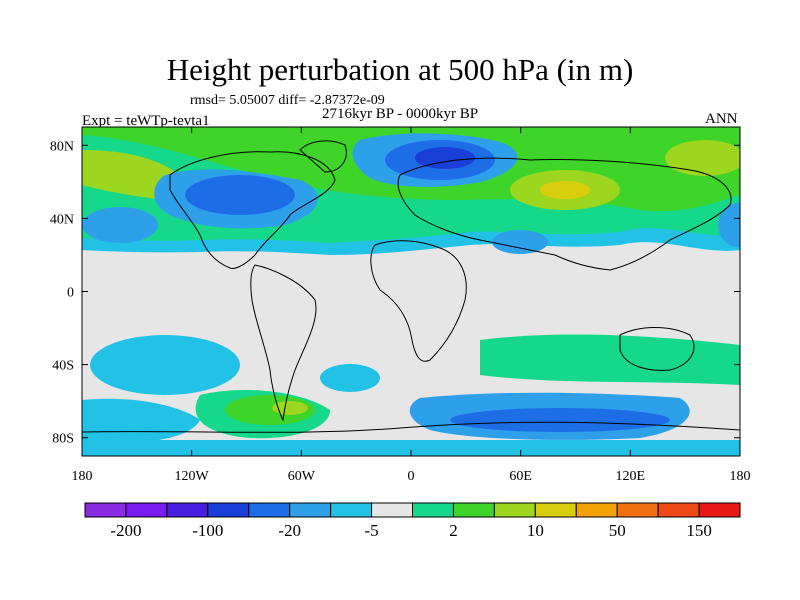 This screenshot has width=800, height=600. Describe the element at coordinates (400, 114) in the screenshot. I see `period-text: 2716kyr BP - 0000kyr BP` at that location.